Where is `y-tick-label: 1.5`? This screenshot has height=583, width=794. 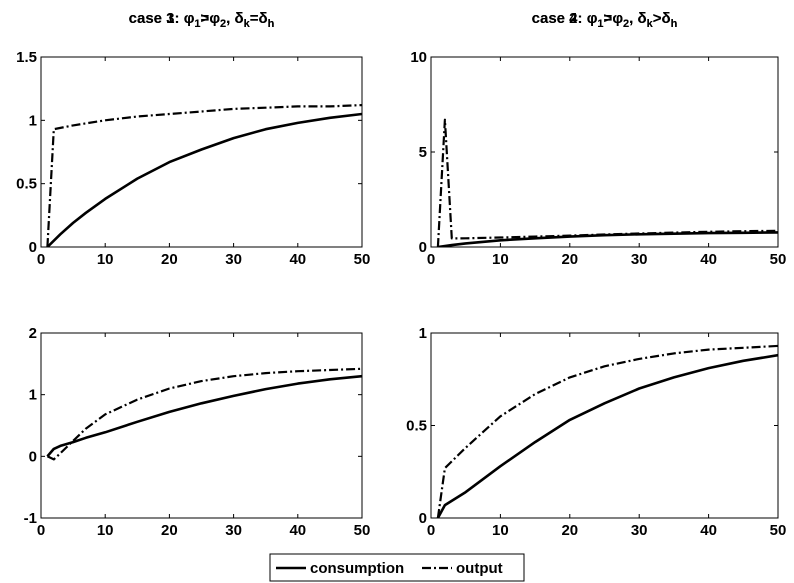
y-tick-label: 1.5 is located at coordinates (26, 57).